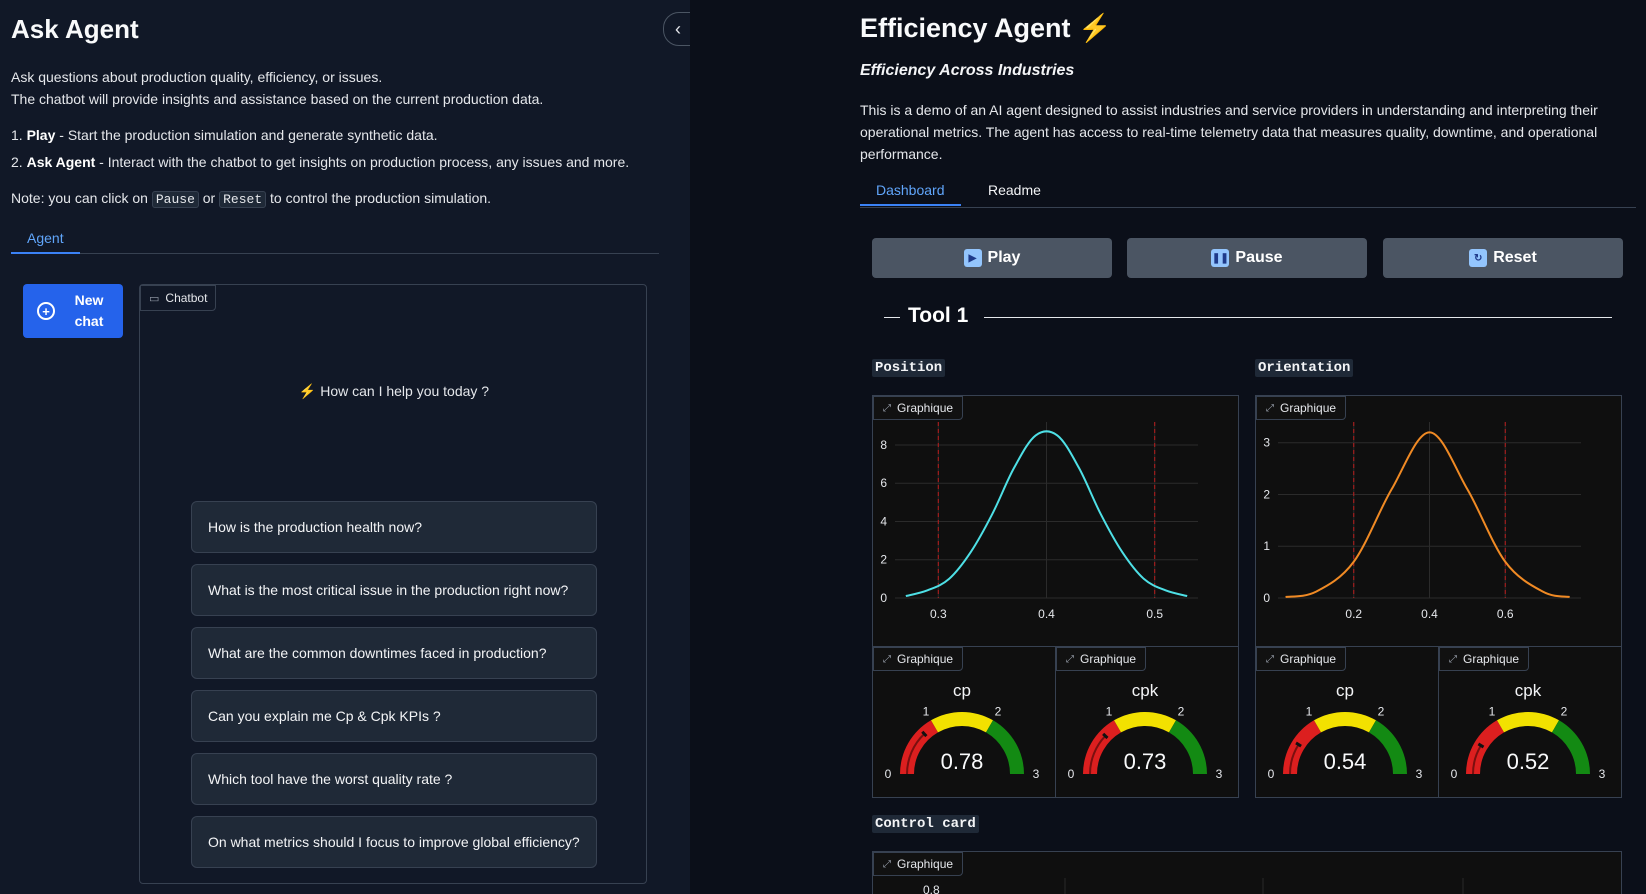  Describe the element at coordinates (1345, 731) in the screenshot. I see `cp-gauge: 0 1 2 3 cp 0.54` at that location.